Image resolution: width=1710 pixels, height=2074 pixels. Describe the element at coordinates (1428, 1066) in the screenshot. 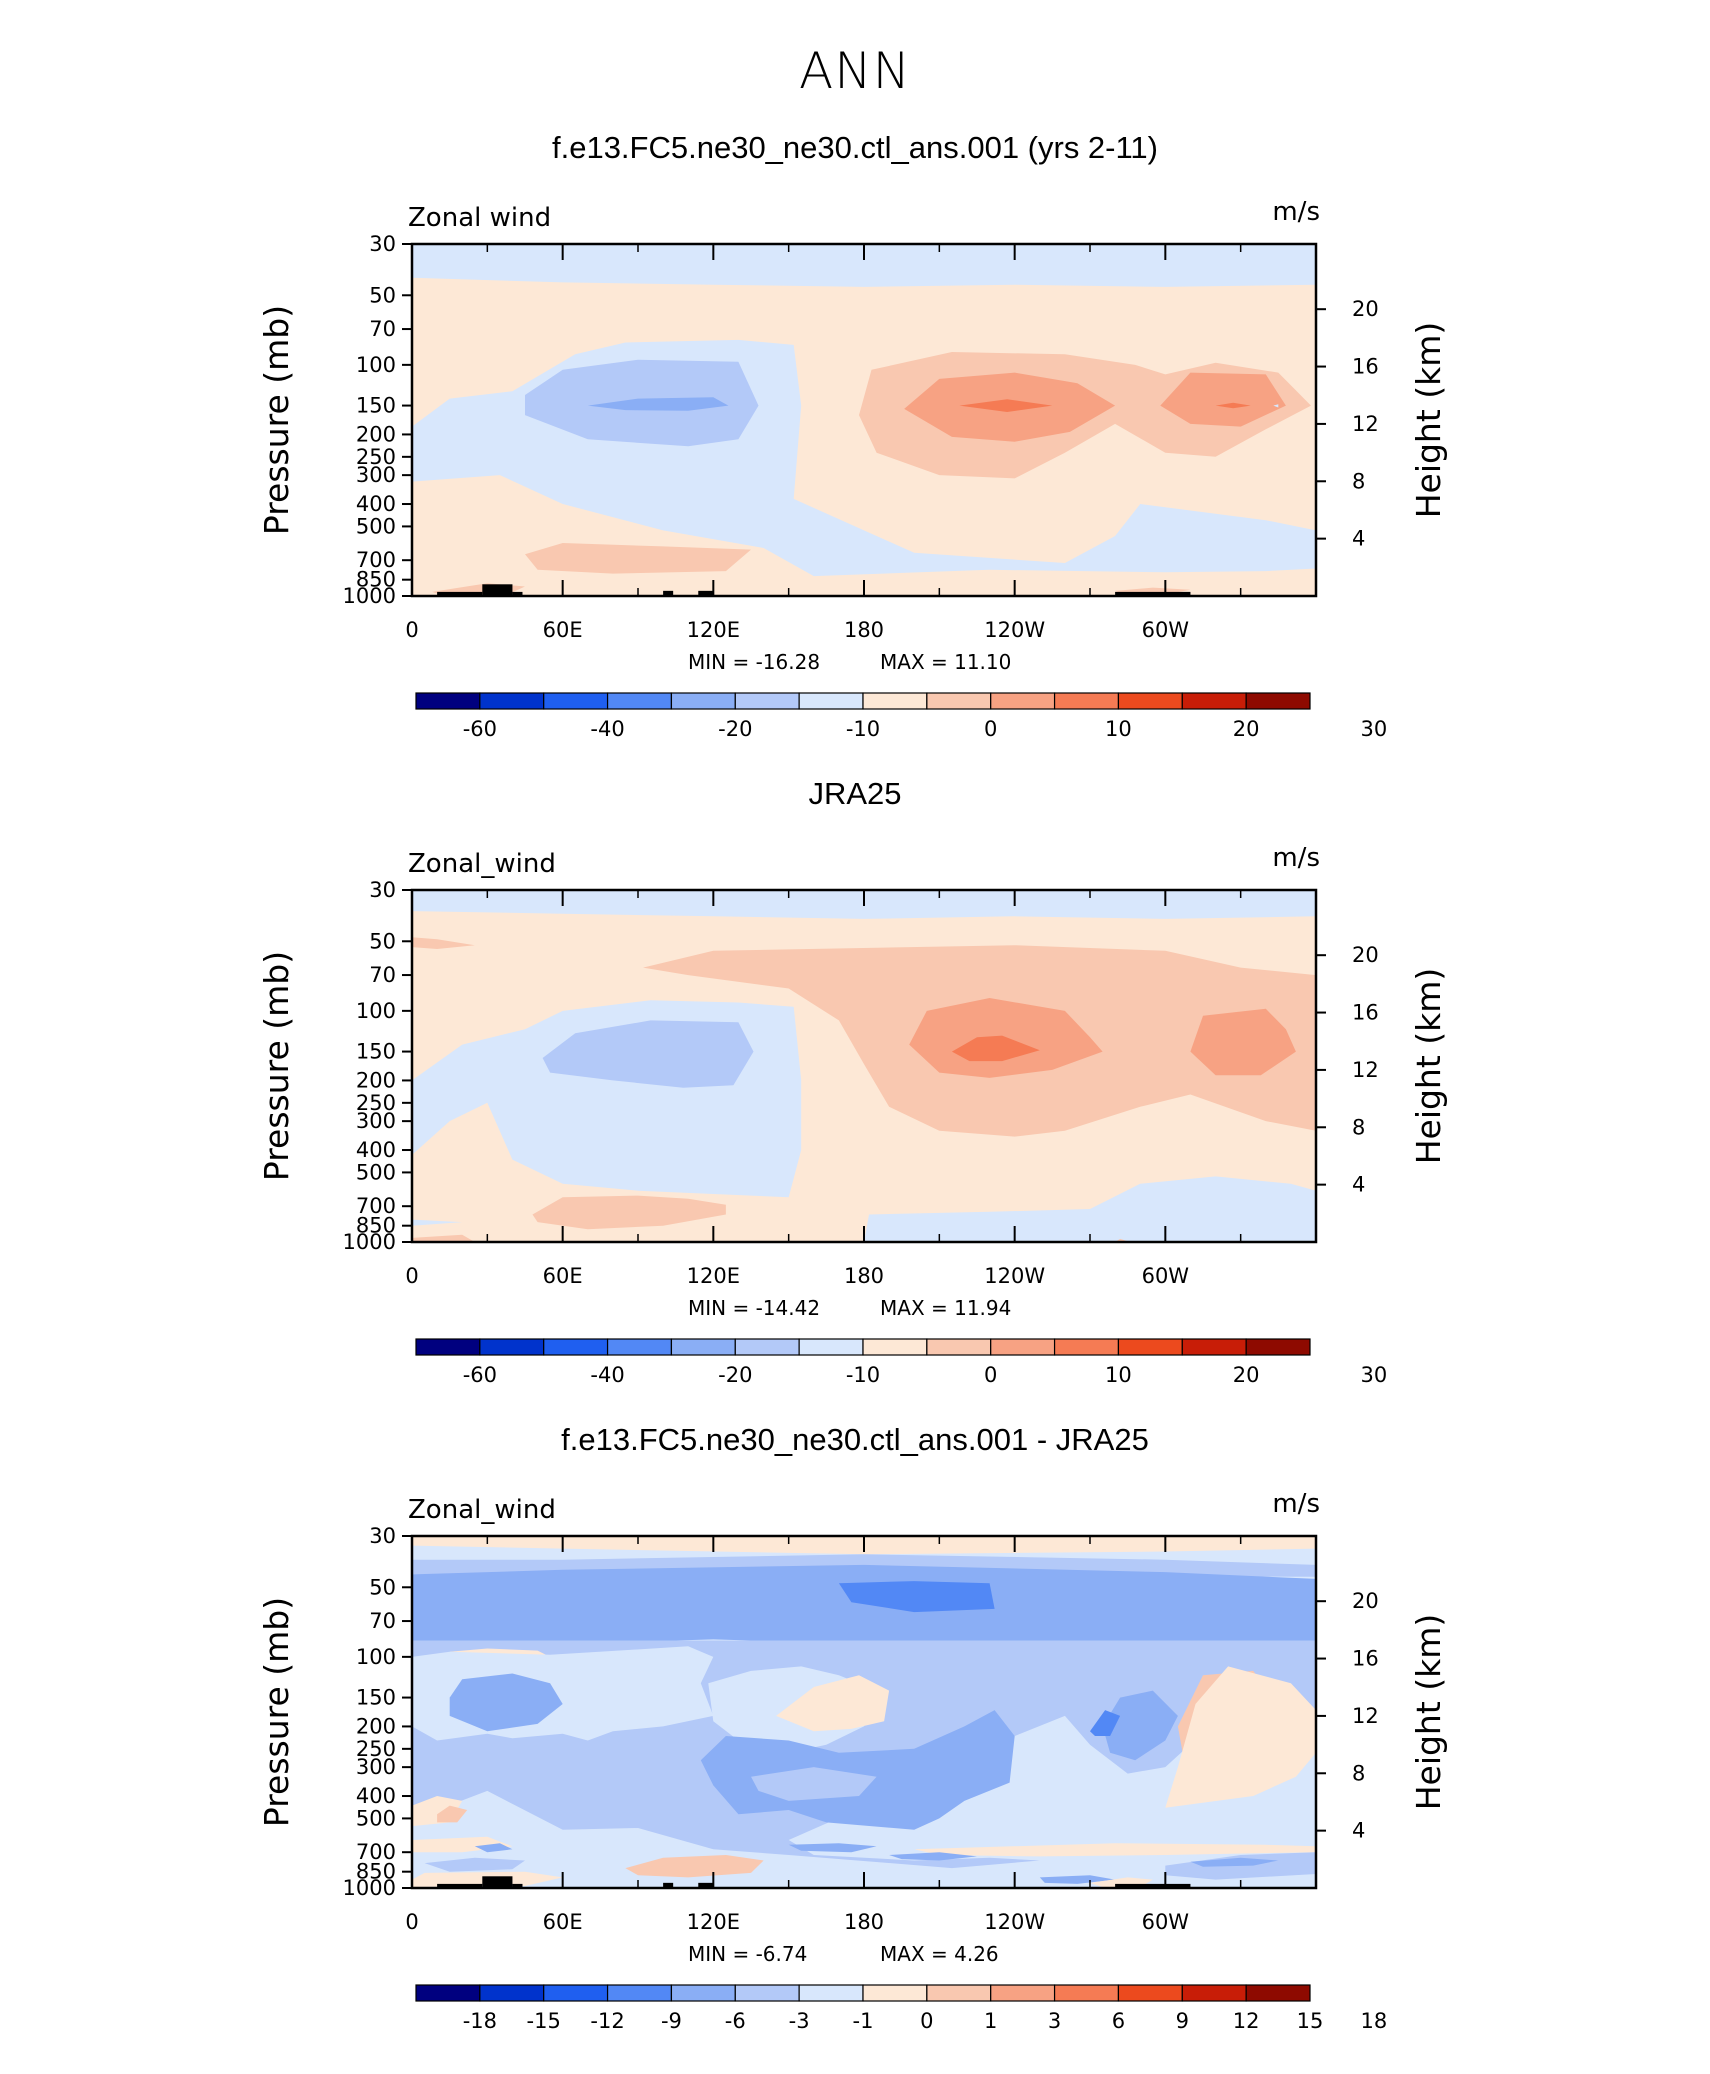

I see `right-axis-title: Height (km)` at that location.